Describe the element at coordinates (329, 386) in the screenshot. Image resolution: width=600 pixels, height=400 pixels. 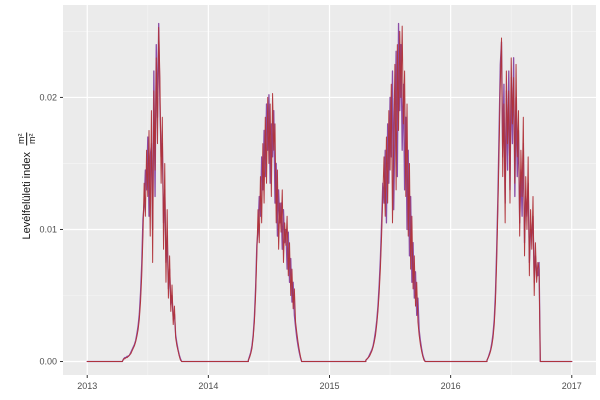
I see `x-tick-label: 2015` at that location.